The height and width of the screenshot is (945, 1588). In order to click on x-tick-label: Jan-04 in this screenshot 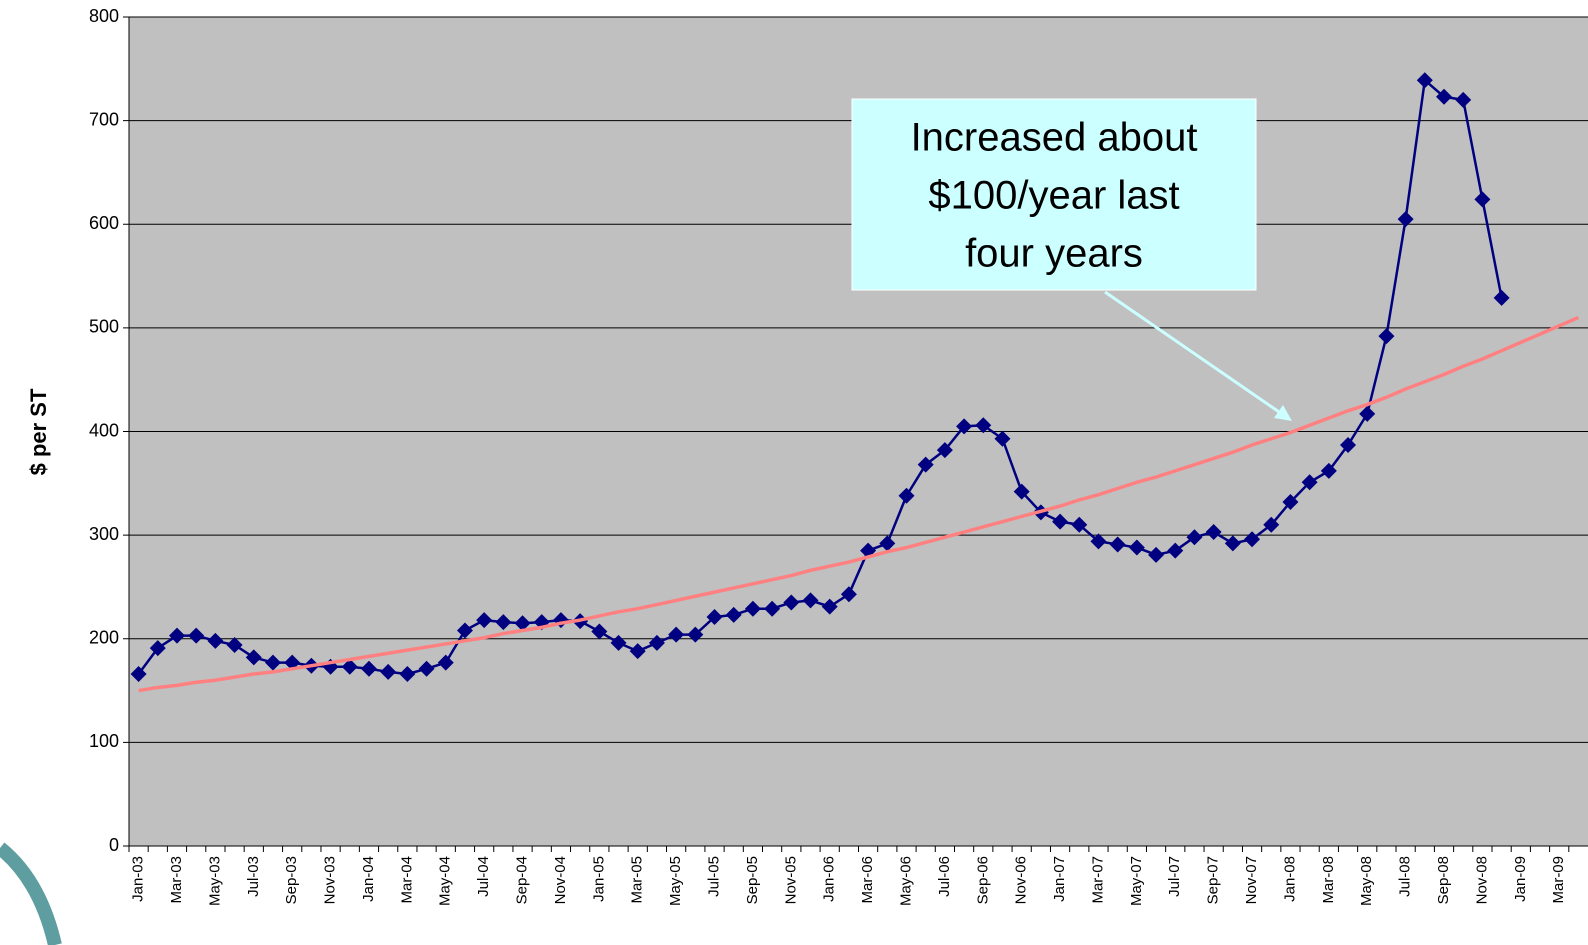, I will do `click(368, 879)`.